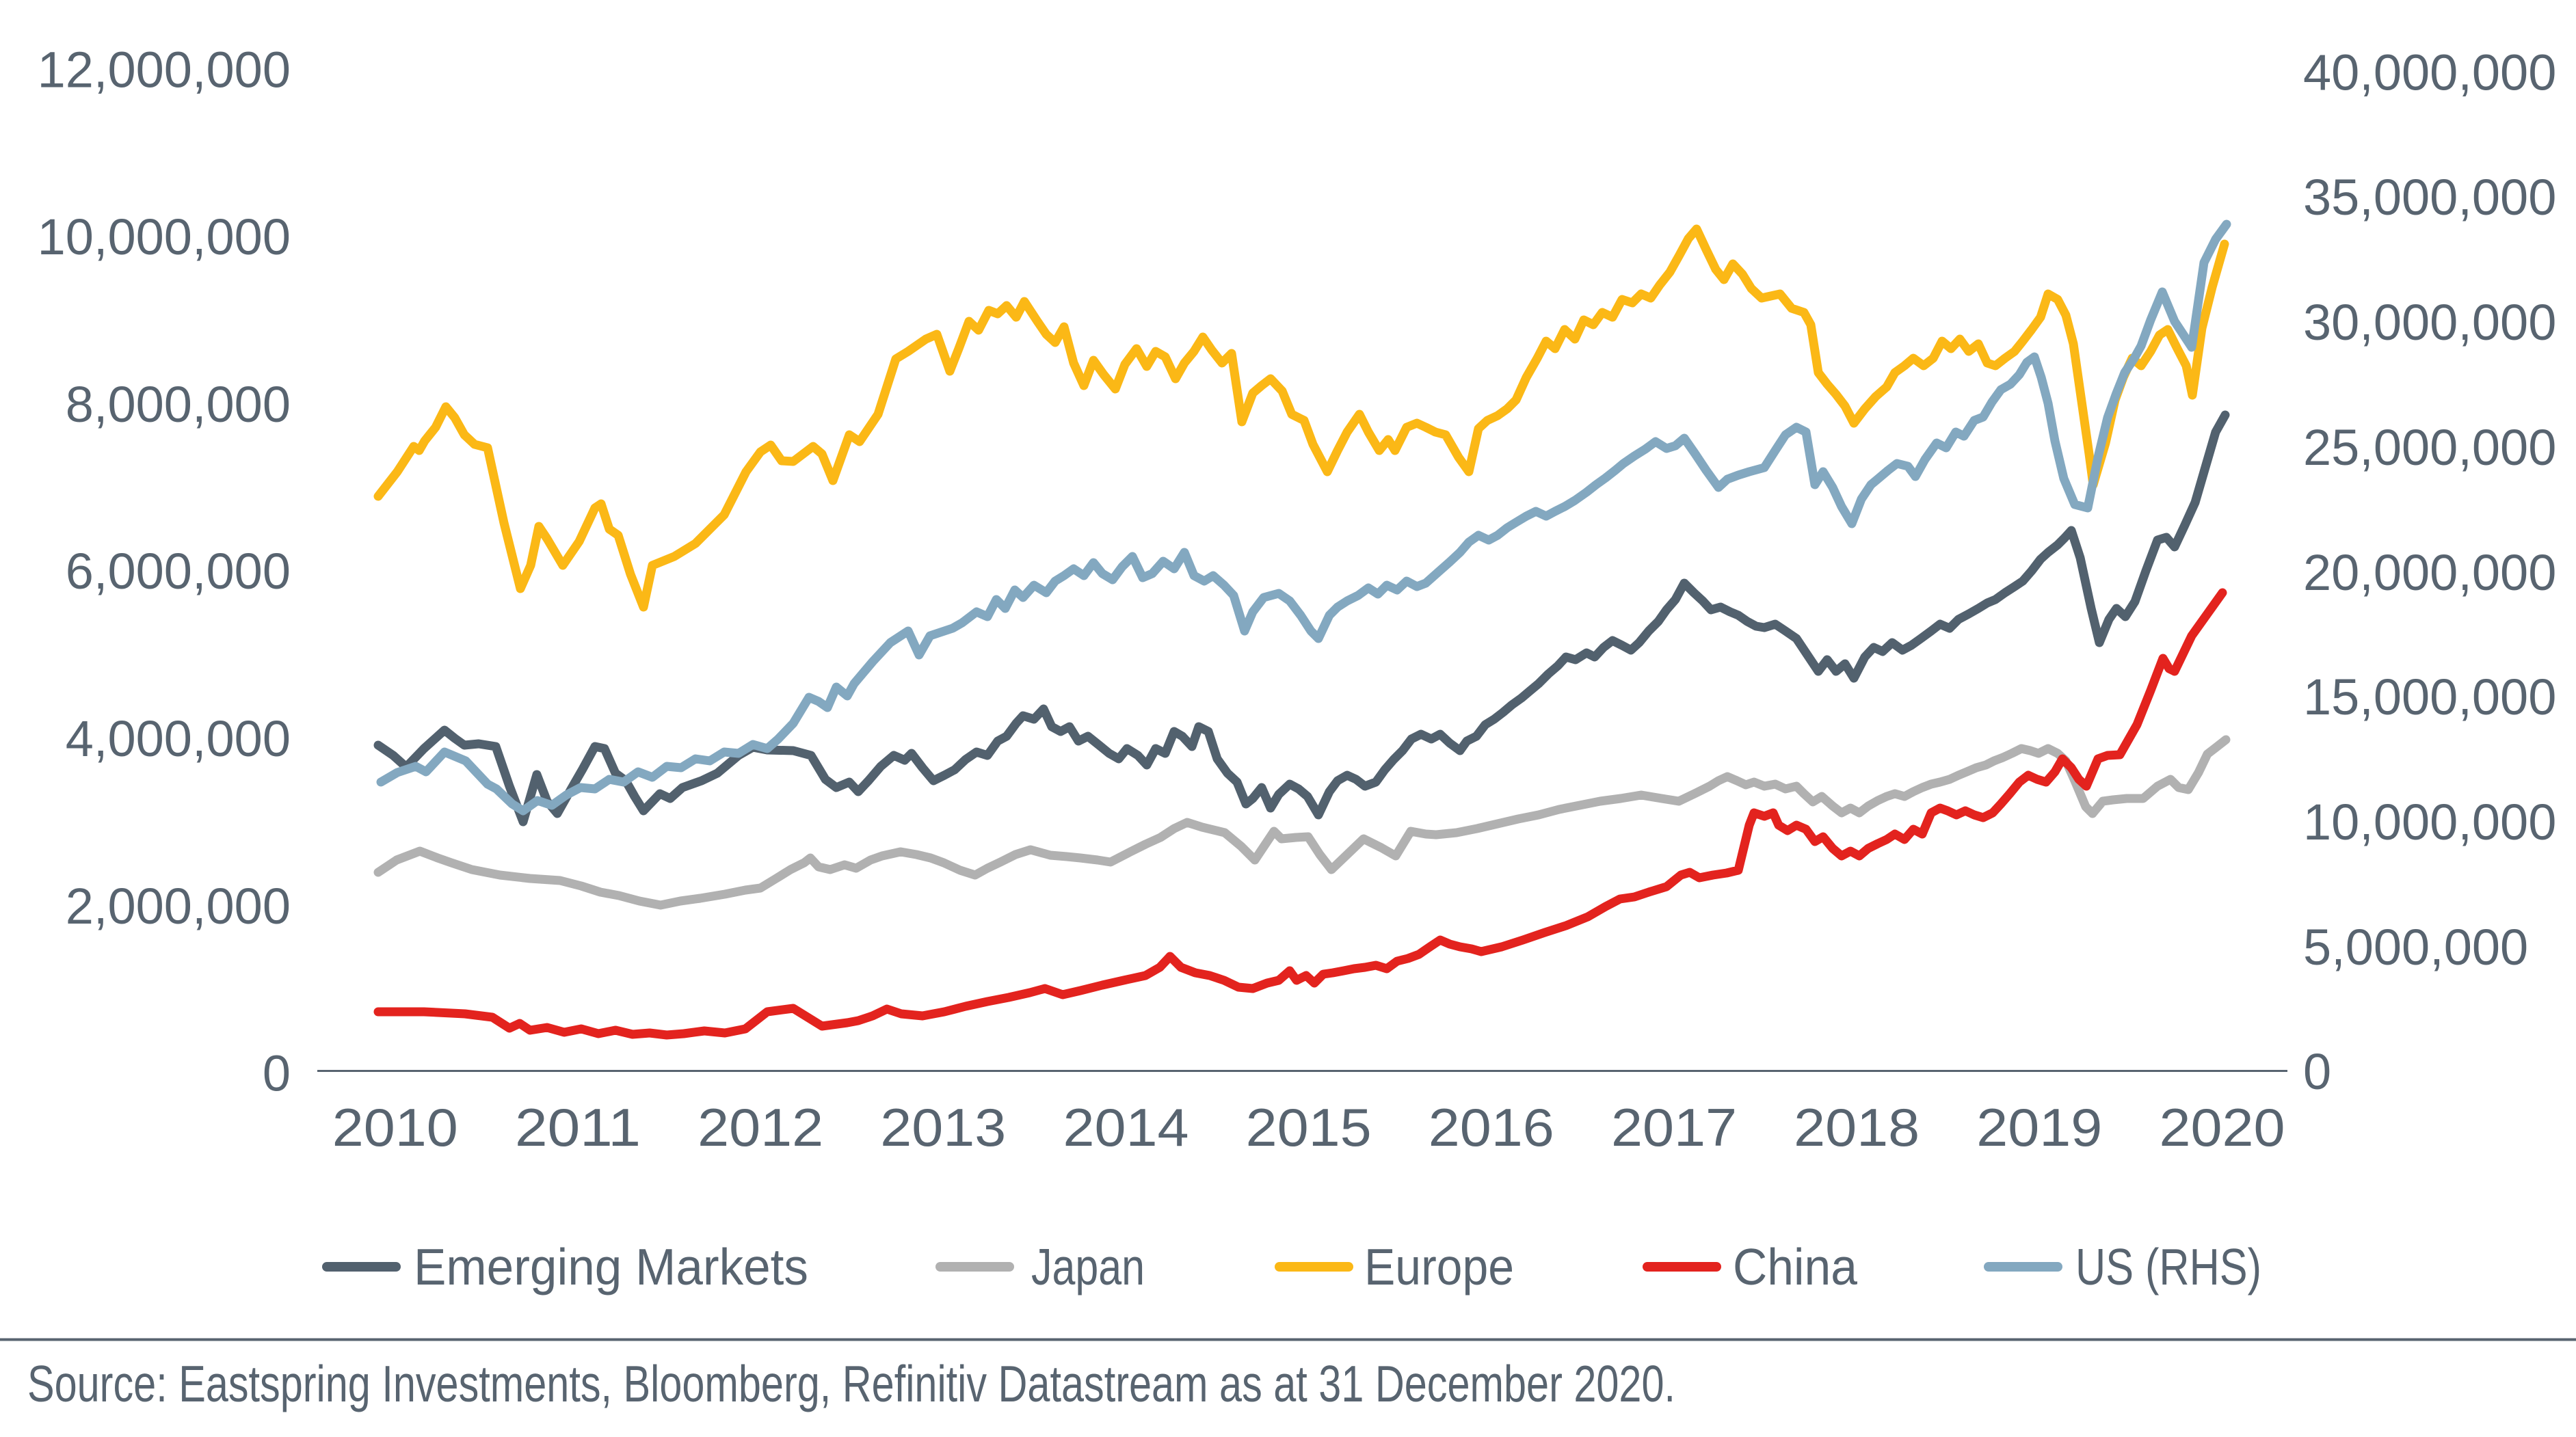 Image resolution: width=2576 pixels, height=1437 pixels. Describe the element at coordinates (178, 571) in the screenshot. I see `svg-text: 6,000,000` at that location.